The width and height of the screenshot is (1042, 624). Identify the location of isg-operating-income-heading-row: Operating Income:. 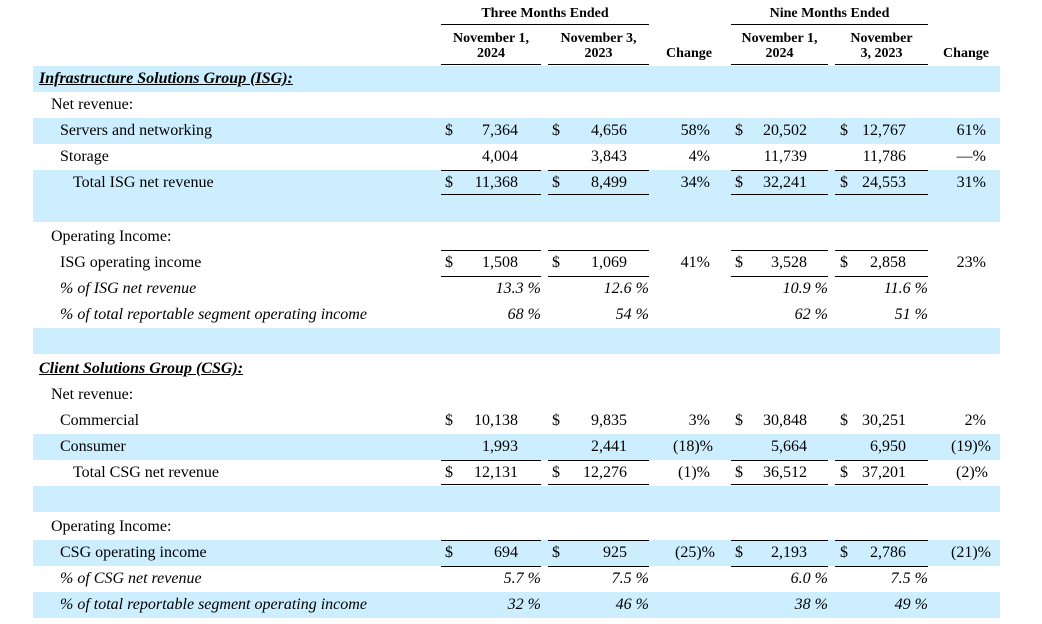
(516, 237).